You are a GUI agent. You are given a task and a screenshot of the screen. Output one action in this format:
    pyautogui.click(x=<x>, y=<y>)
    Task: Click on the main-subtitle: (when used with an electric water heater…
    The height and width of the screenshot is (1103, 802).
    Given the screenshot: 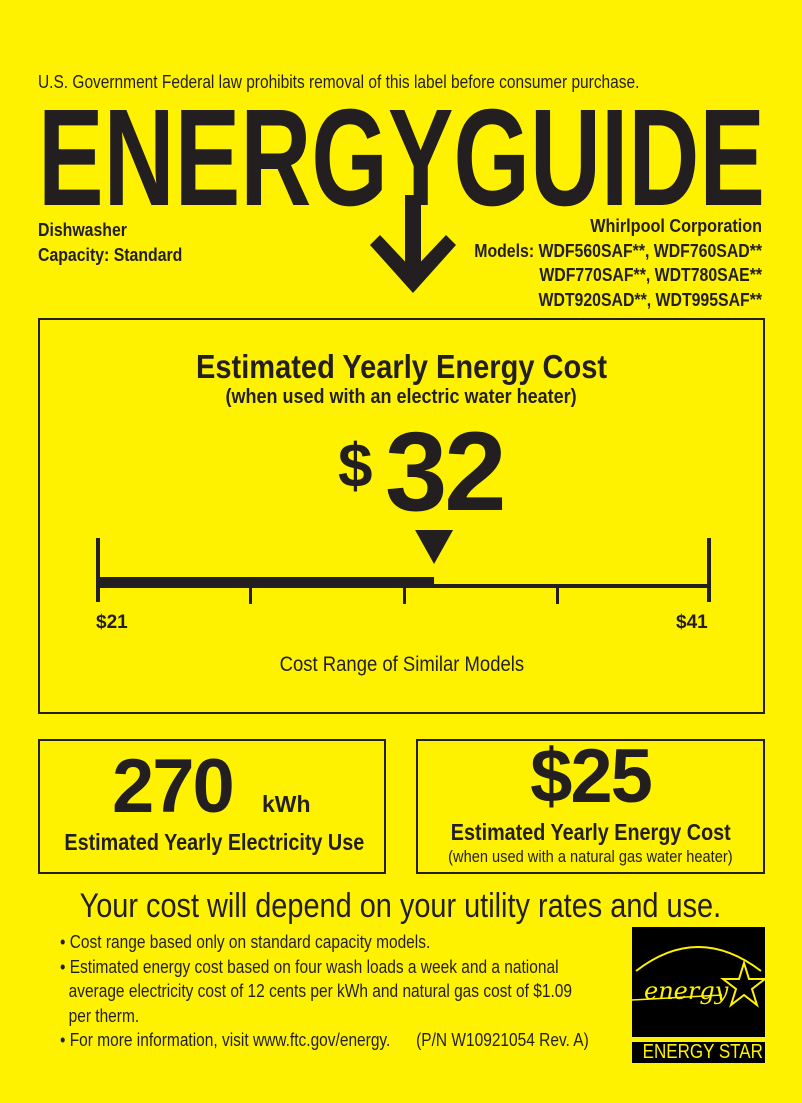 What is the action you would take?
    pyautogui.click(x=401, y=397)
    